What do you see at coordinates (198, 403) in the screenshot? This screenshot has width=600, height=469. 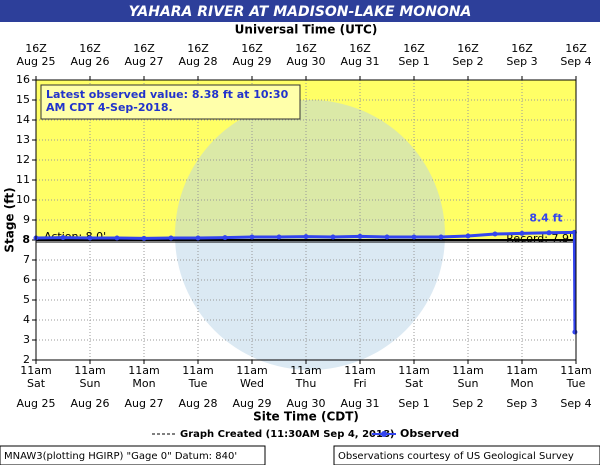 I see `x-date: Aug 28` at bounding box center [198, 403].